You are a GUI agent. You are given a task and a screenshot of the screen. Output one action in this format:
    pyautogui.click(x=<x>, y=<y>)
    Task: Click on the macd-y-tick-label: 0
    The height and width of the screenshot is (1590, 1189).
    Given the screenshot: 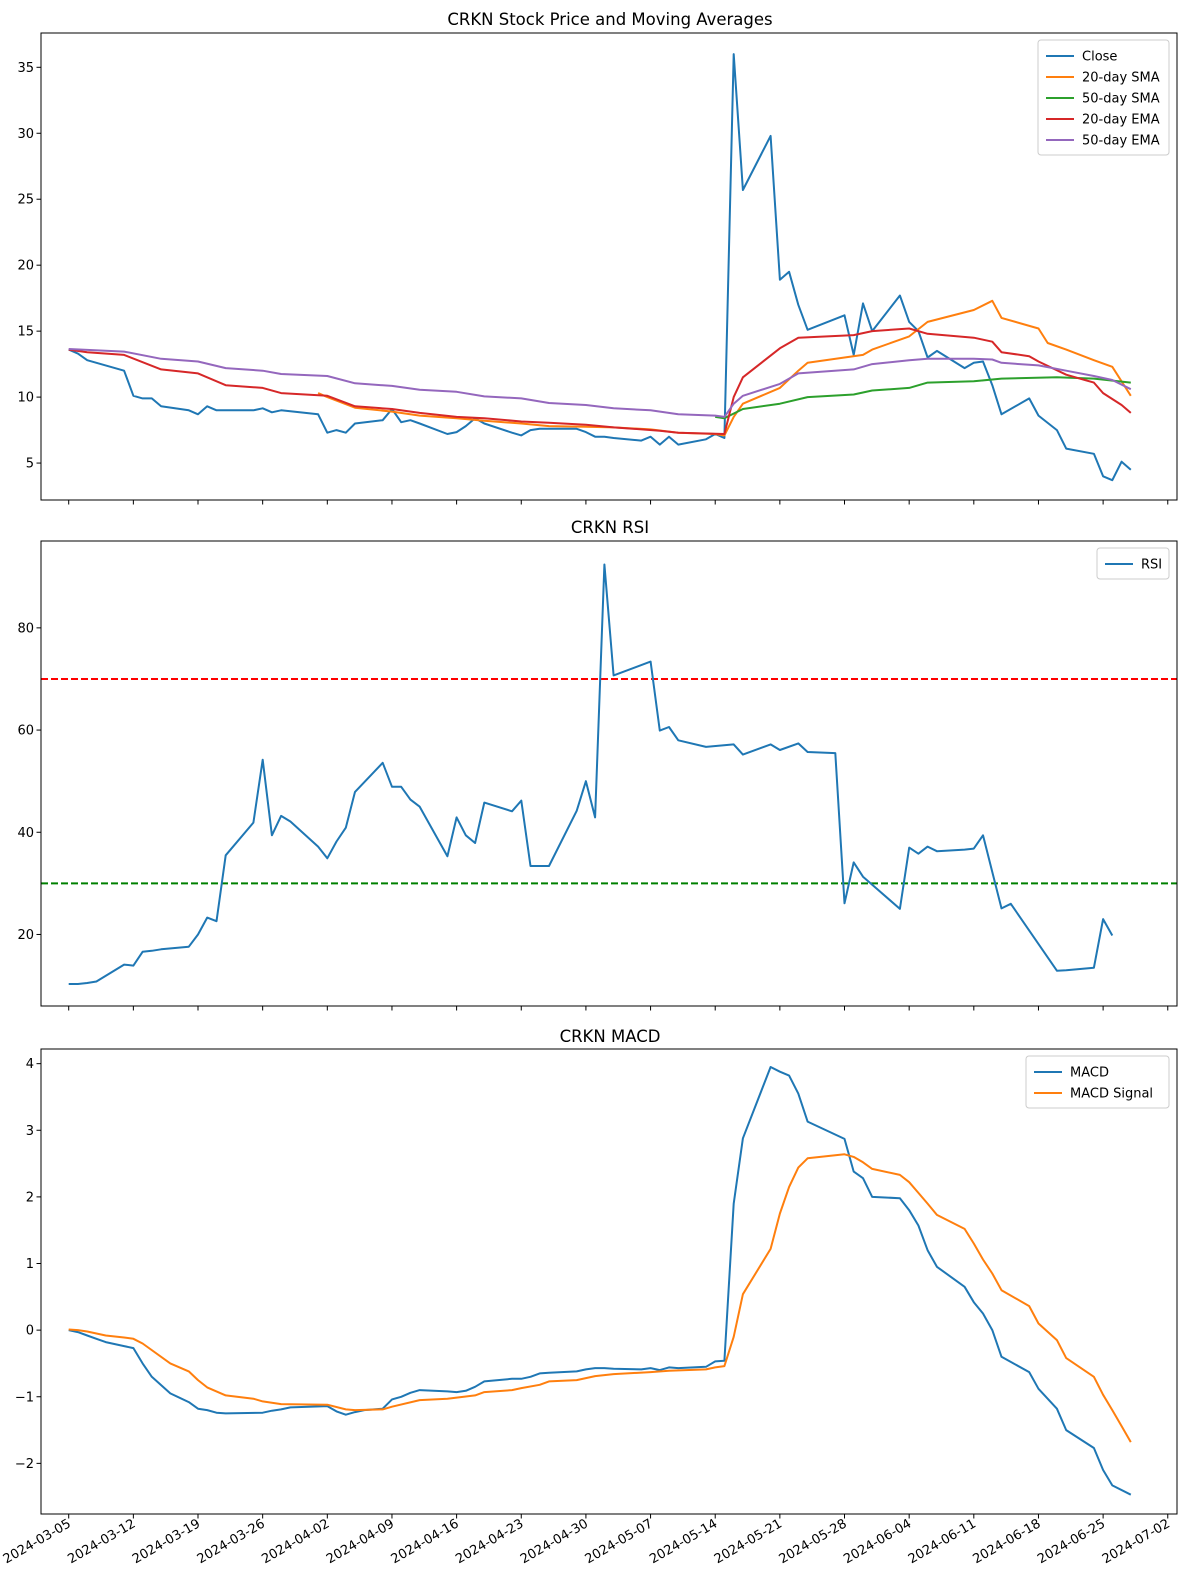 What is the action you would take?
    pyautogui.click(x=30, y=1331)
    